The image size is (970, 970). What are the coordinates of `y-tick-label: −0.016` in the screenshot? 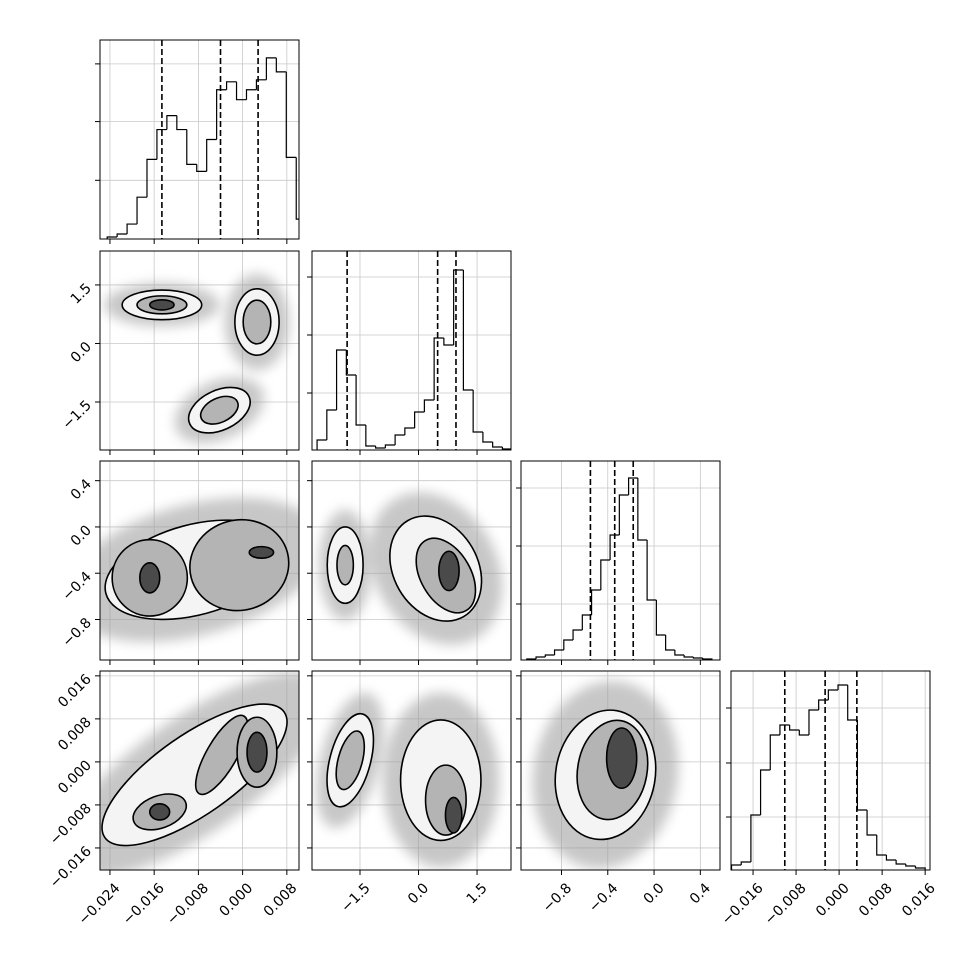 It's located at (71, 867).